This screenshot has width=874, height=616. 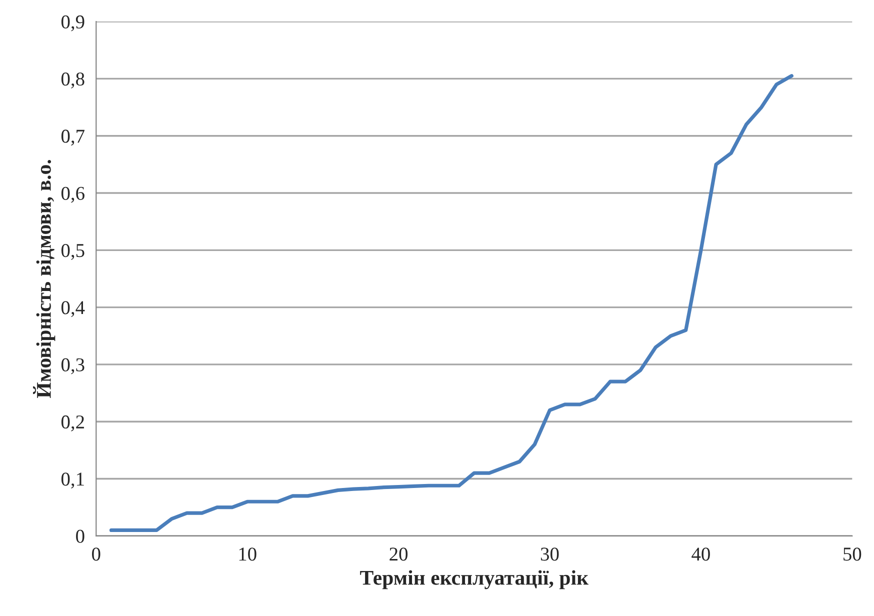 I want to click on y-tick-label: 0,3, so click(x=72, y=366).